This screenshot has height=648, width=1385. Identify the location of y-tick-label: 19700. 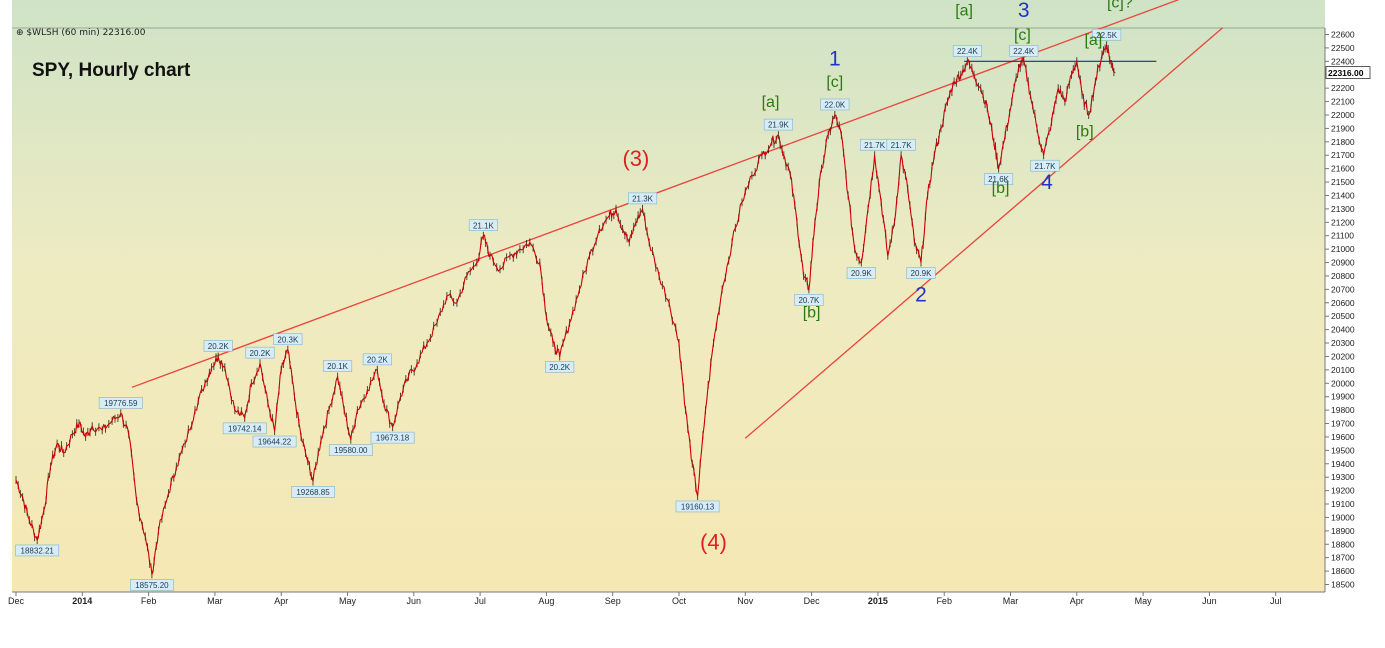
(1343, 424).